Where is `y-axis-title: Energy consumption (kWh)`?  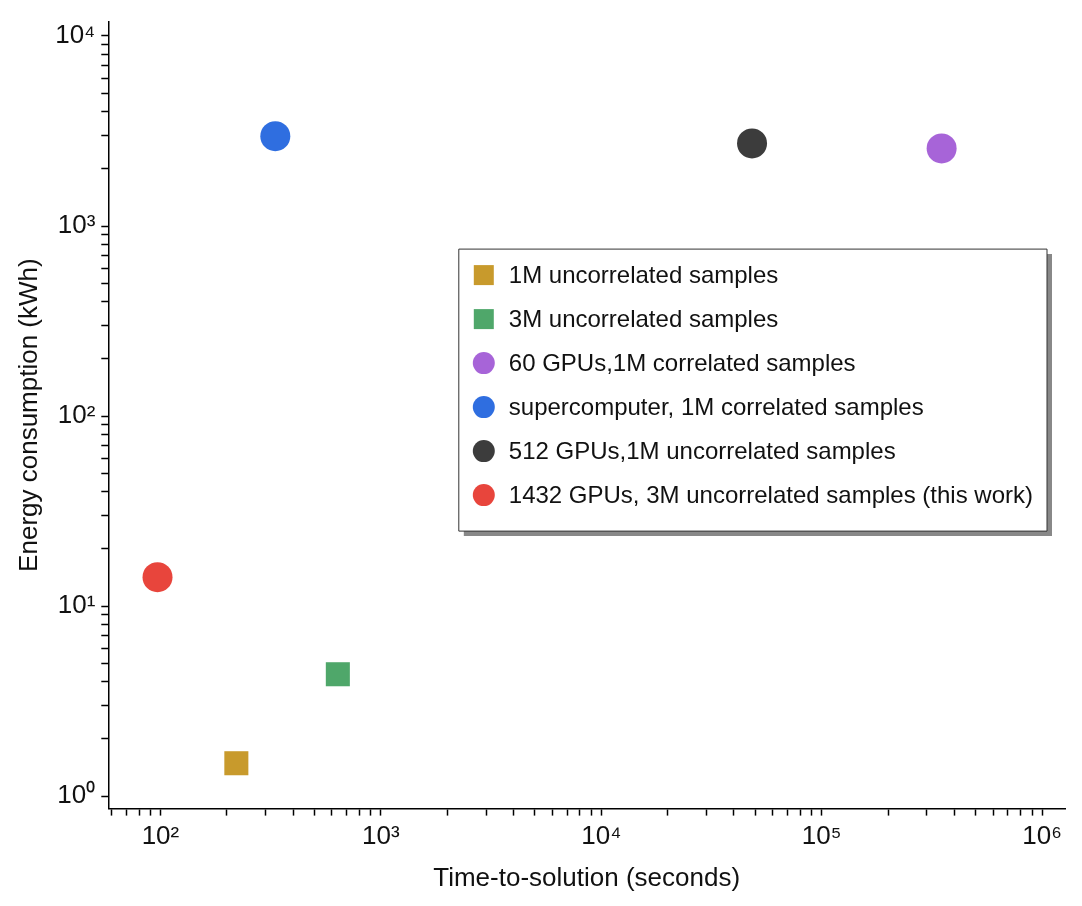 y-axis-title: Energy consumption (kWh) is located at coordinates (27, 415).